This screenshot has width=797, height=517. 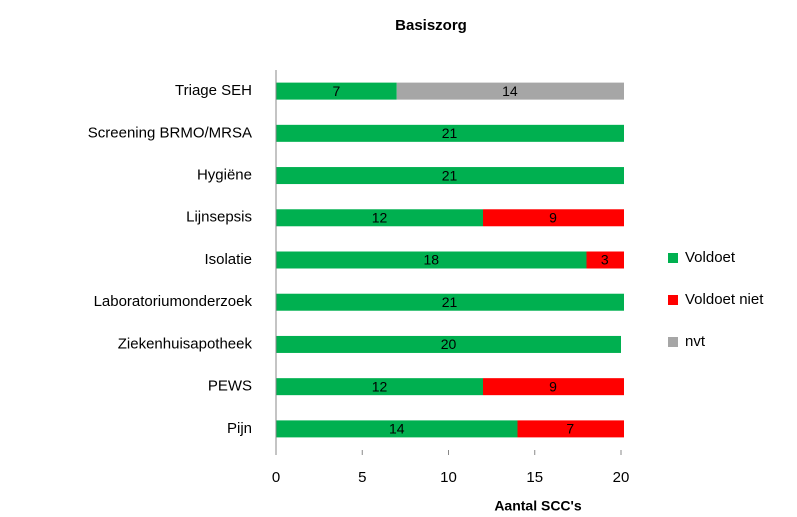 I want to click on x-tick-label: 15, so click(x=534, y=477).